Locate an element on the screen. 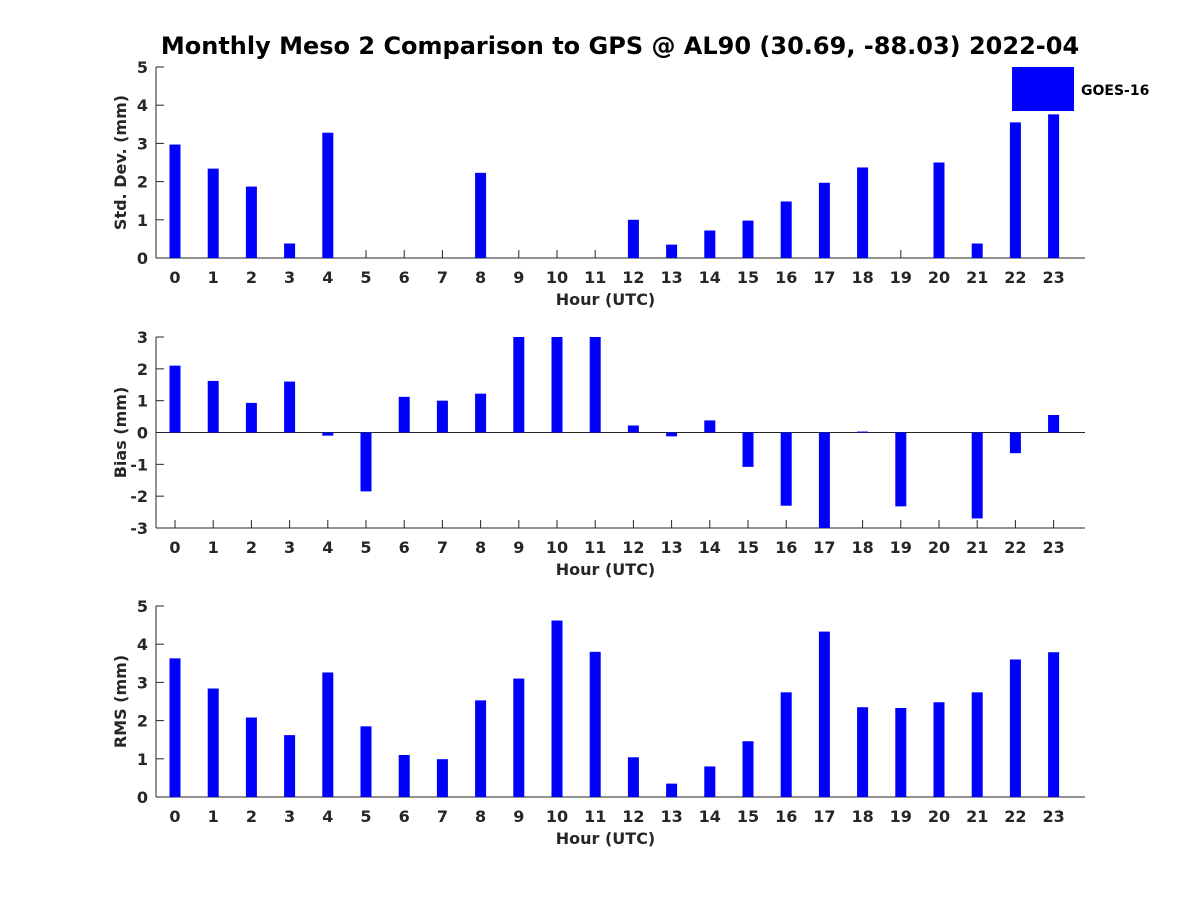  x-tick-label: 12 is located at coordinates (633, 277).